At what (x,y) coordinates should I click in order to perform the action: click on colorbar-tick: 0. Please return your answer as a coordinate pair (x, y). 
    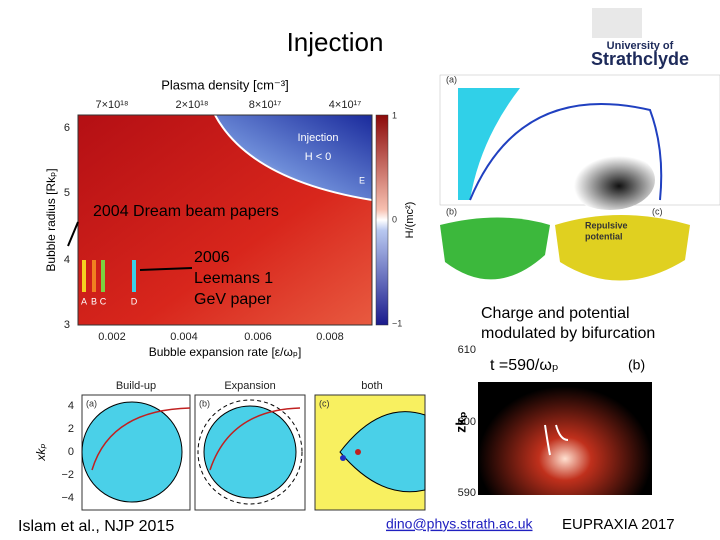
    Looking at the image, I should click on (394, 219).